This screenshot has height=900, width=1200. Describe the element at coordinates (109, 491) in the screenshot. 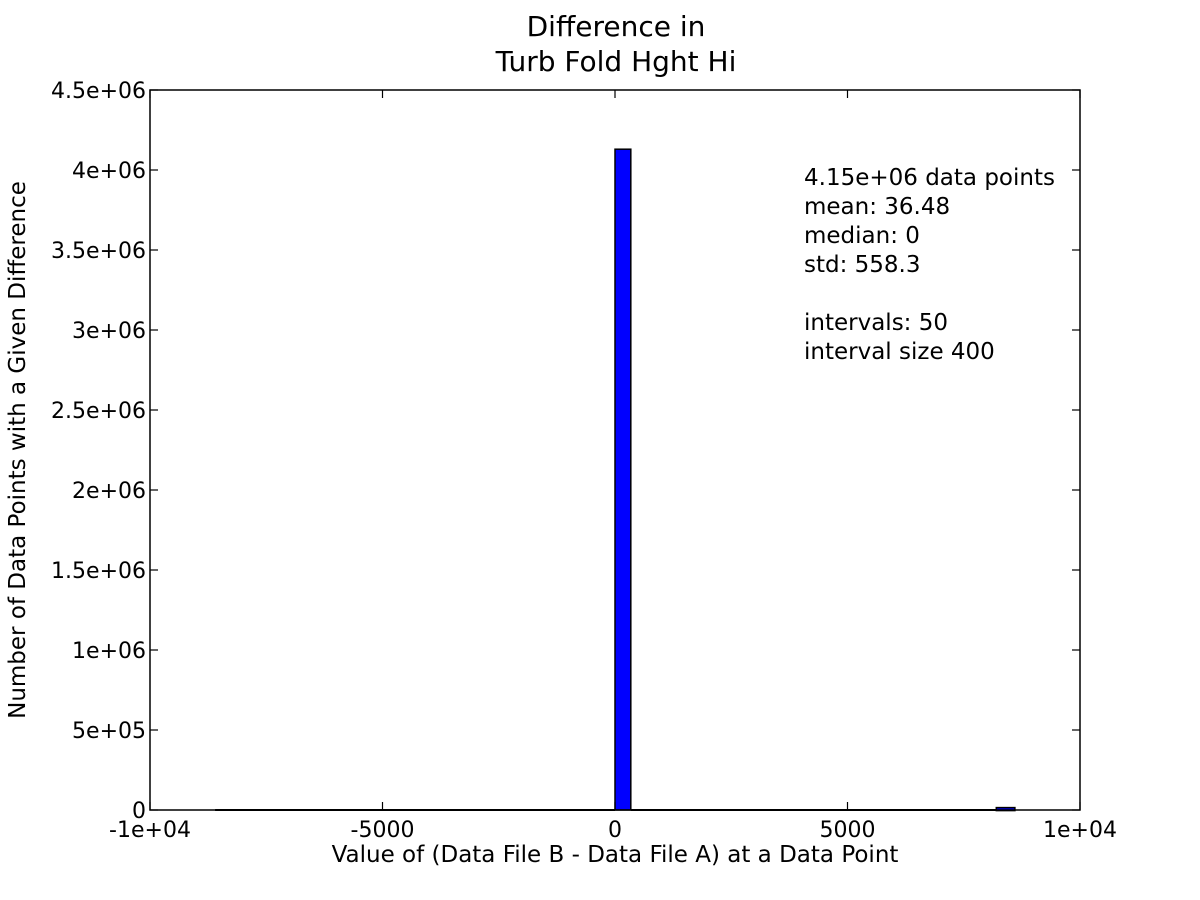

I see `y-tick-label-4: 2e+06` at that location.